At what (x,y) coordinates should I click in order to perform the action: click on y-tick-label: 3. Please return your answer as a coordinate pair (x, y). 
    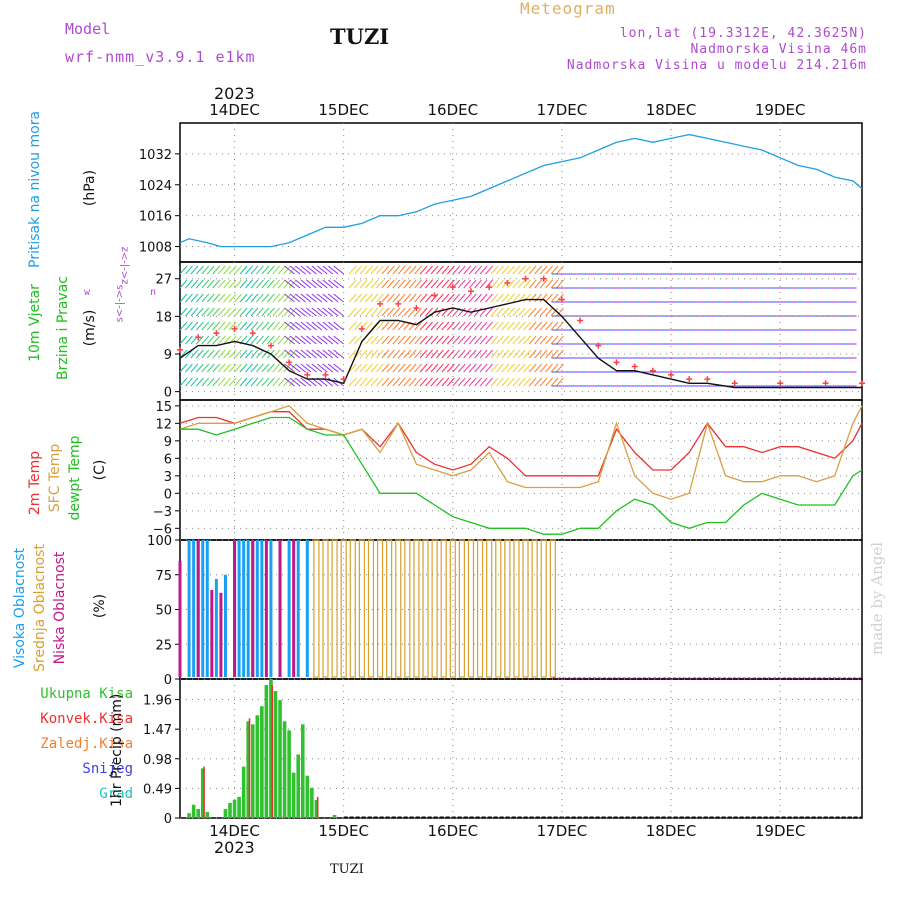
    Looking at the image, I should click on (168, 477).